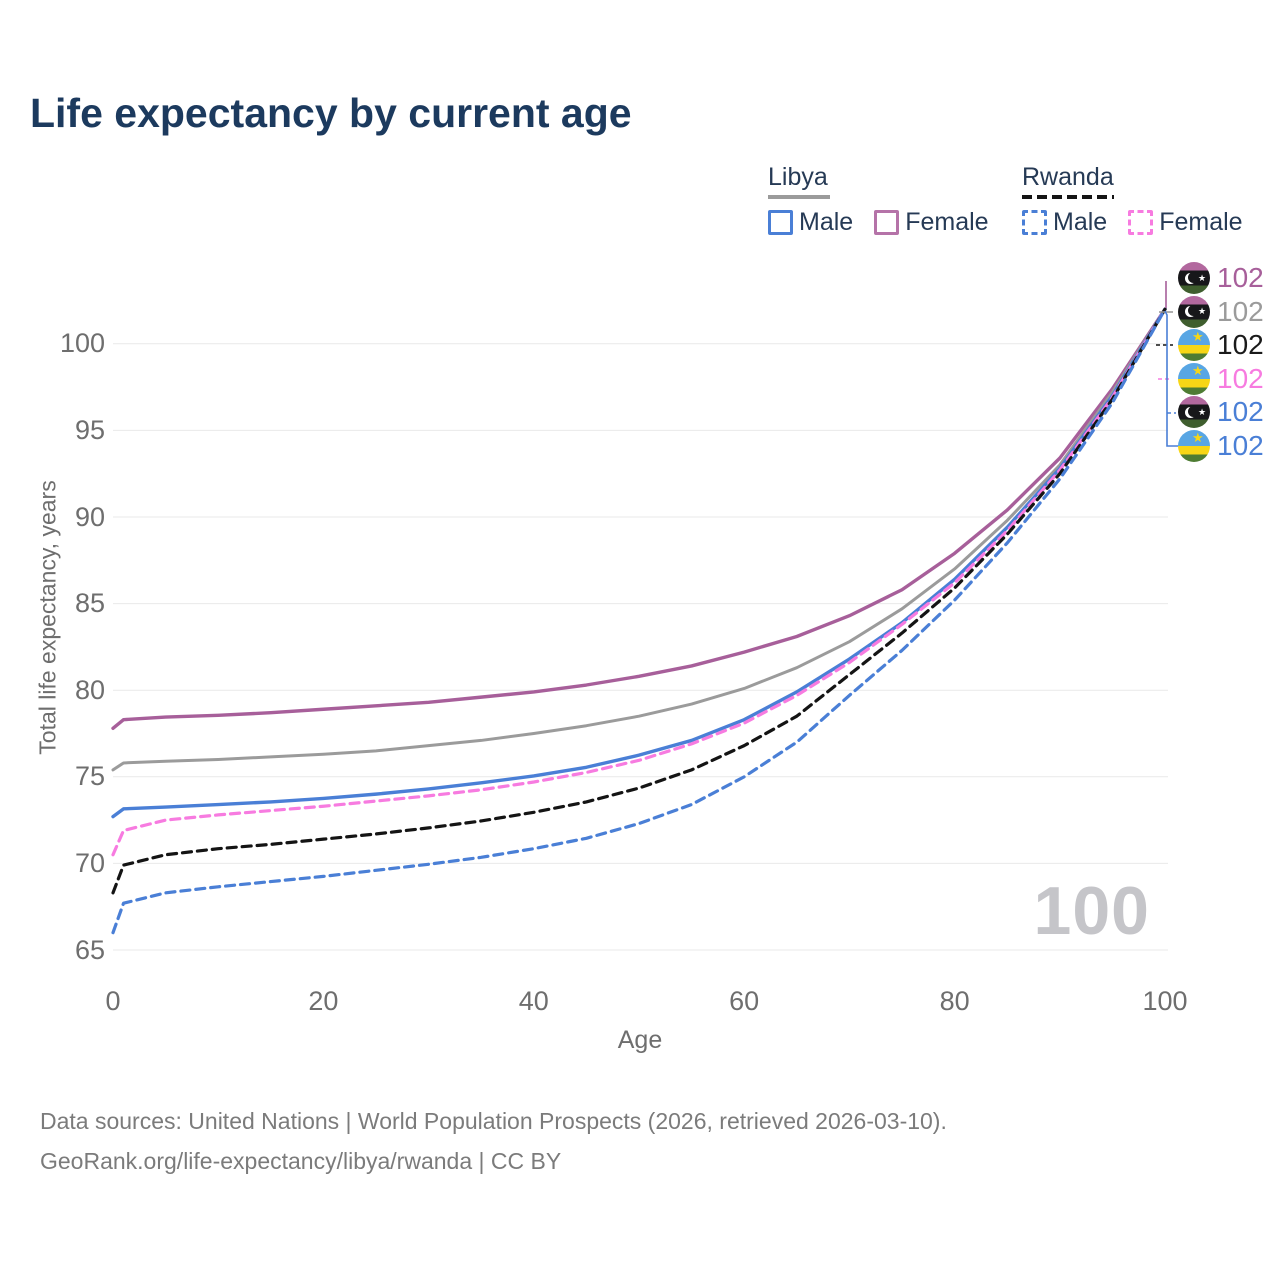  What do you see at coordinates (533, 1001) in the screenshot?
I see `x-tick-label-40: 40` at bounding box center [533, 1001].